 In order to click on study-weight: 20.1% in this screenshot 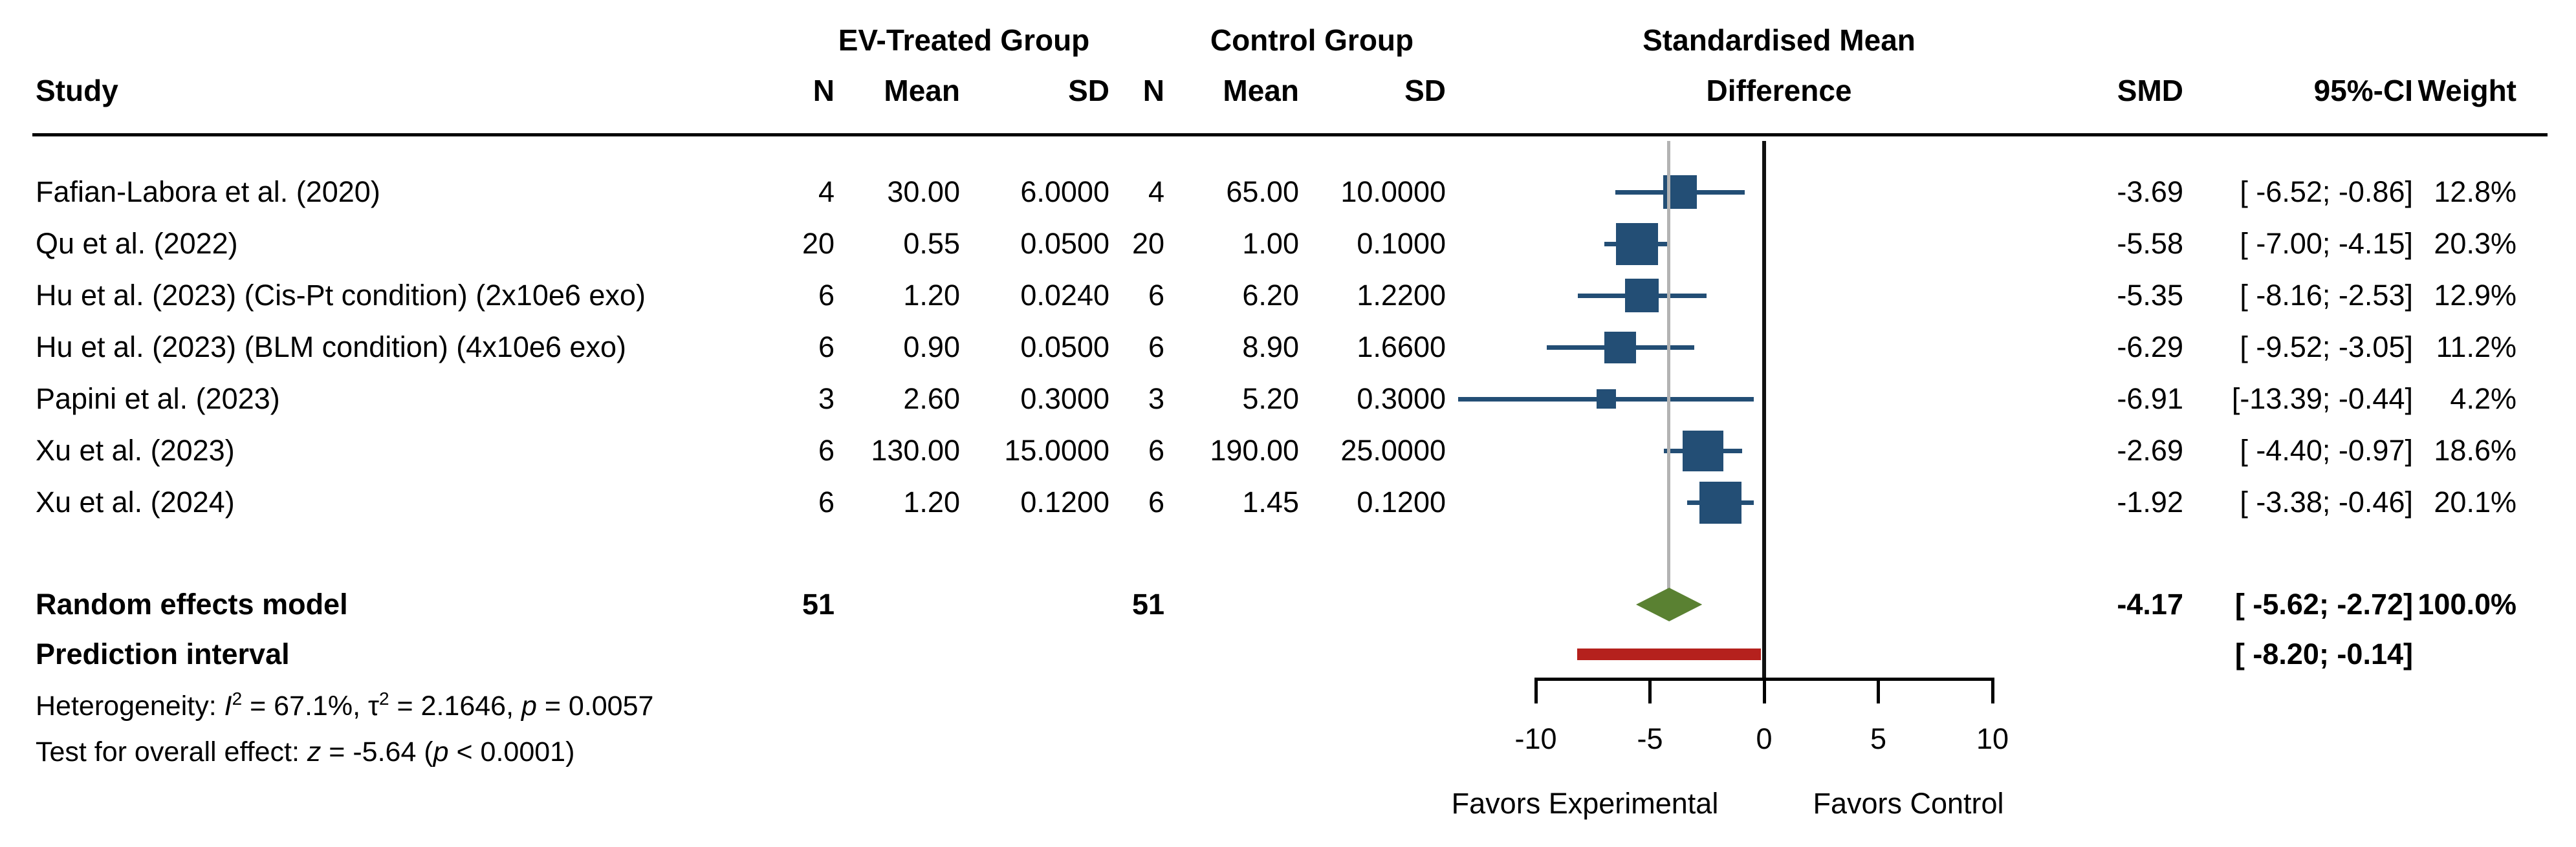, I will do `click(2475, 503)`.